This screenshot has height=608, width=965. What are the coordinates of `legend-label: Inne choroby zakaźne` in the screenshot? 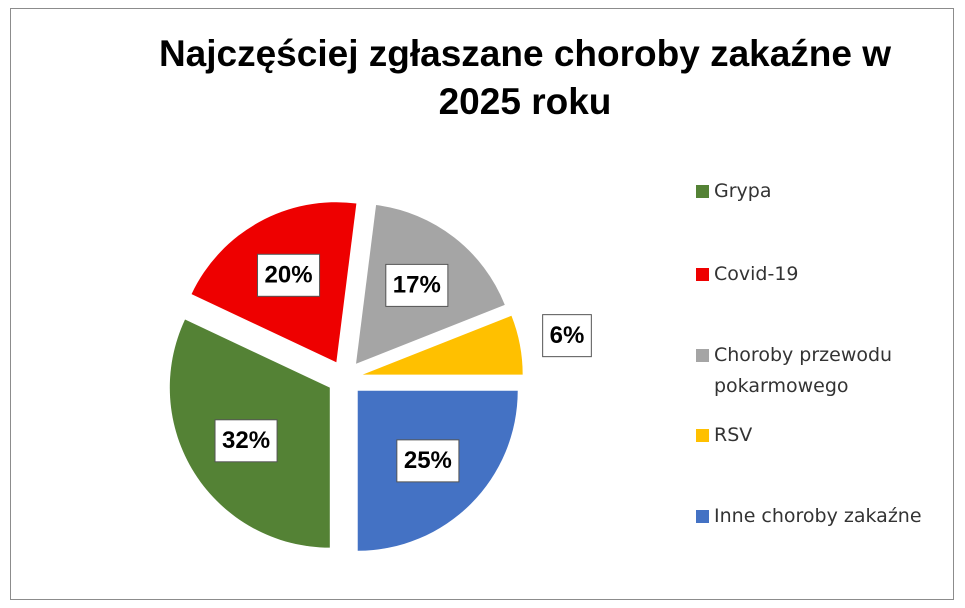 It's located at (818, 516).